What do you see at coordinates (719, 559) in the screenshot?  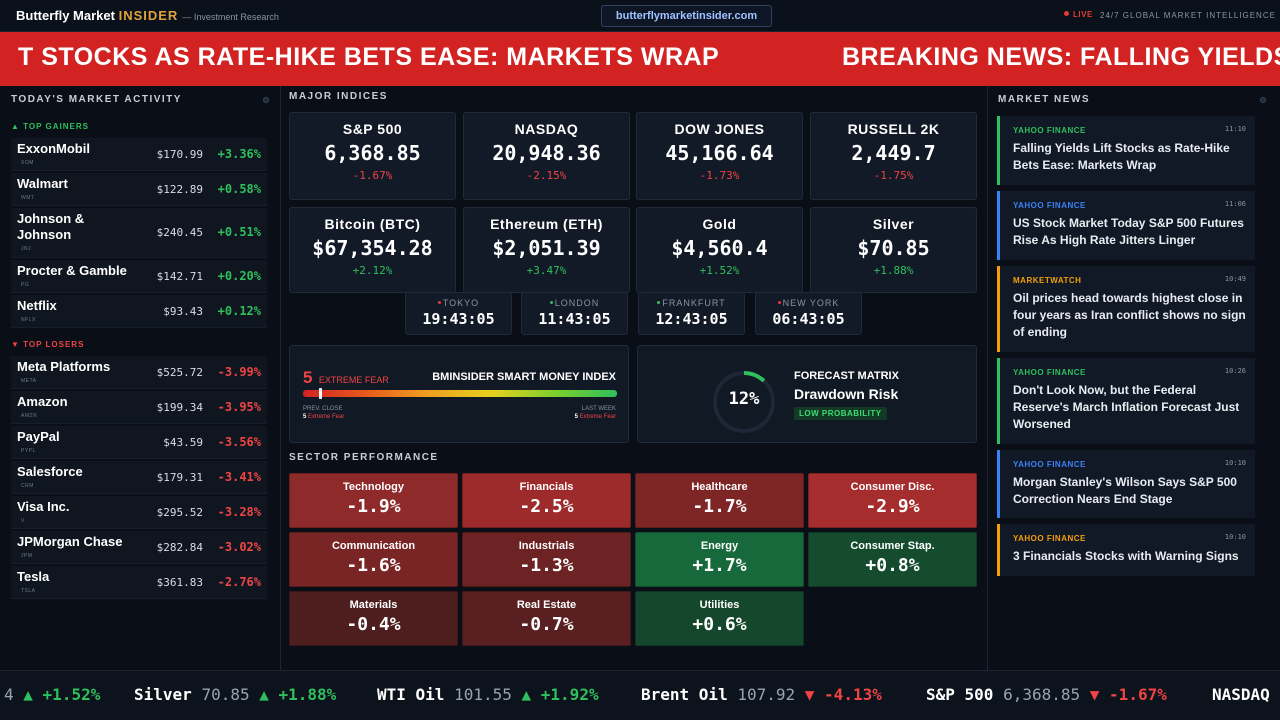 I see `sector-tile: Energy +1.7%` at bounding box center [719, 559].